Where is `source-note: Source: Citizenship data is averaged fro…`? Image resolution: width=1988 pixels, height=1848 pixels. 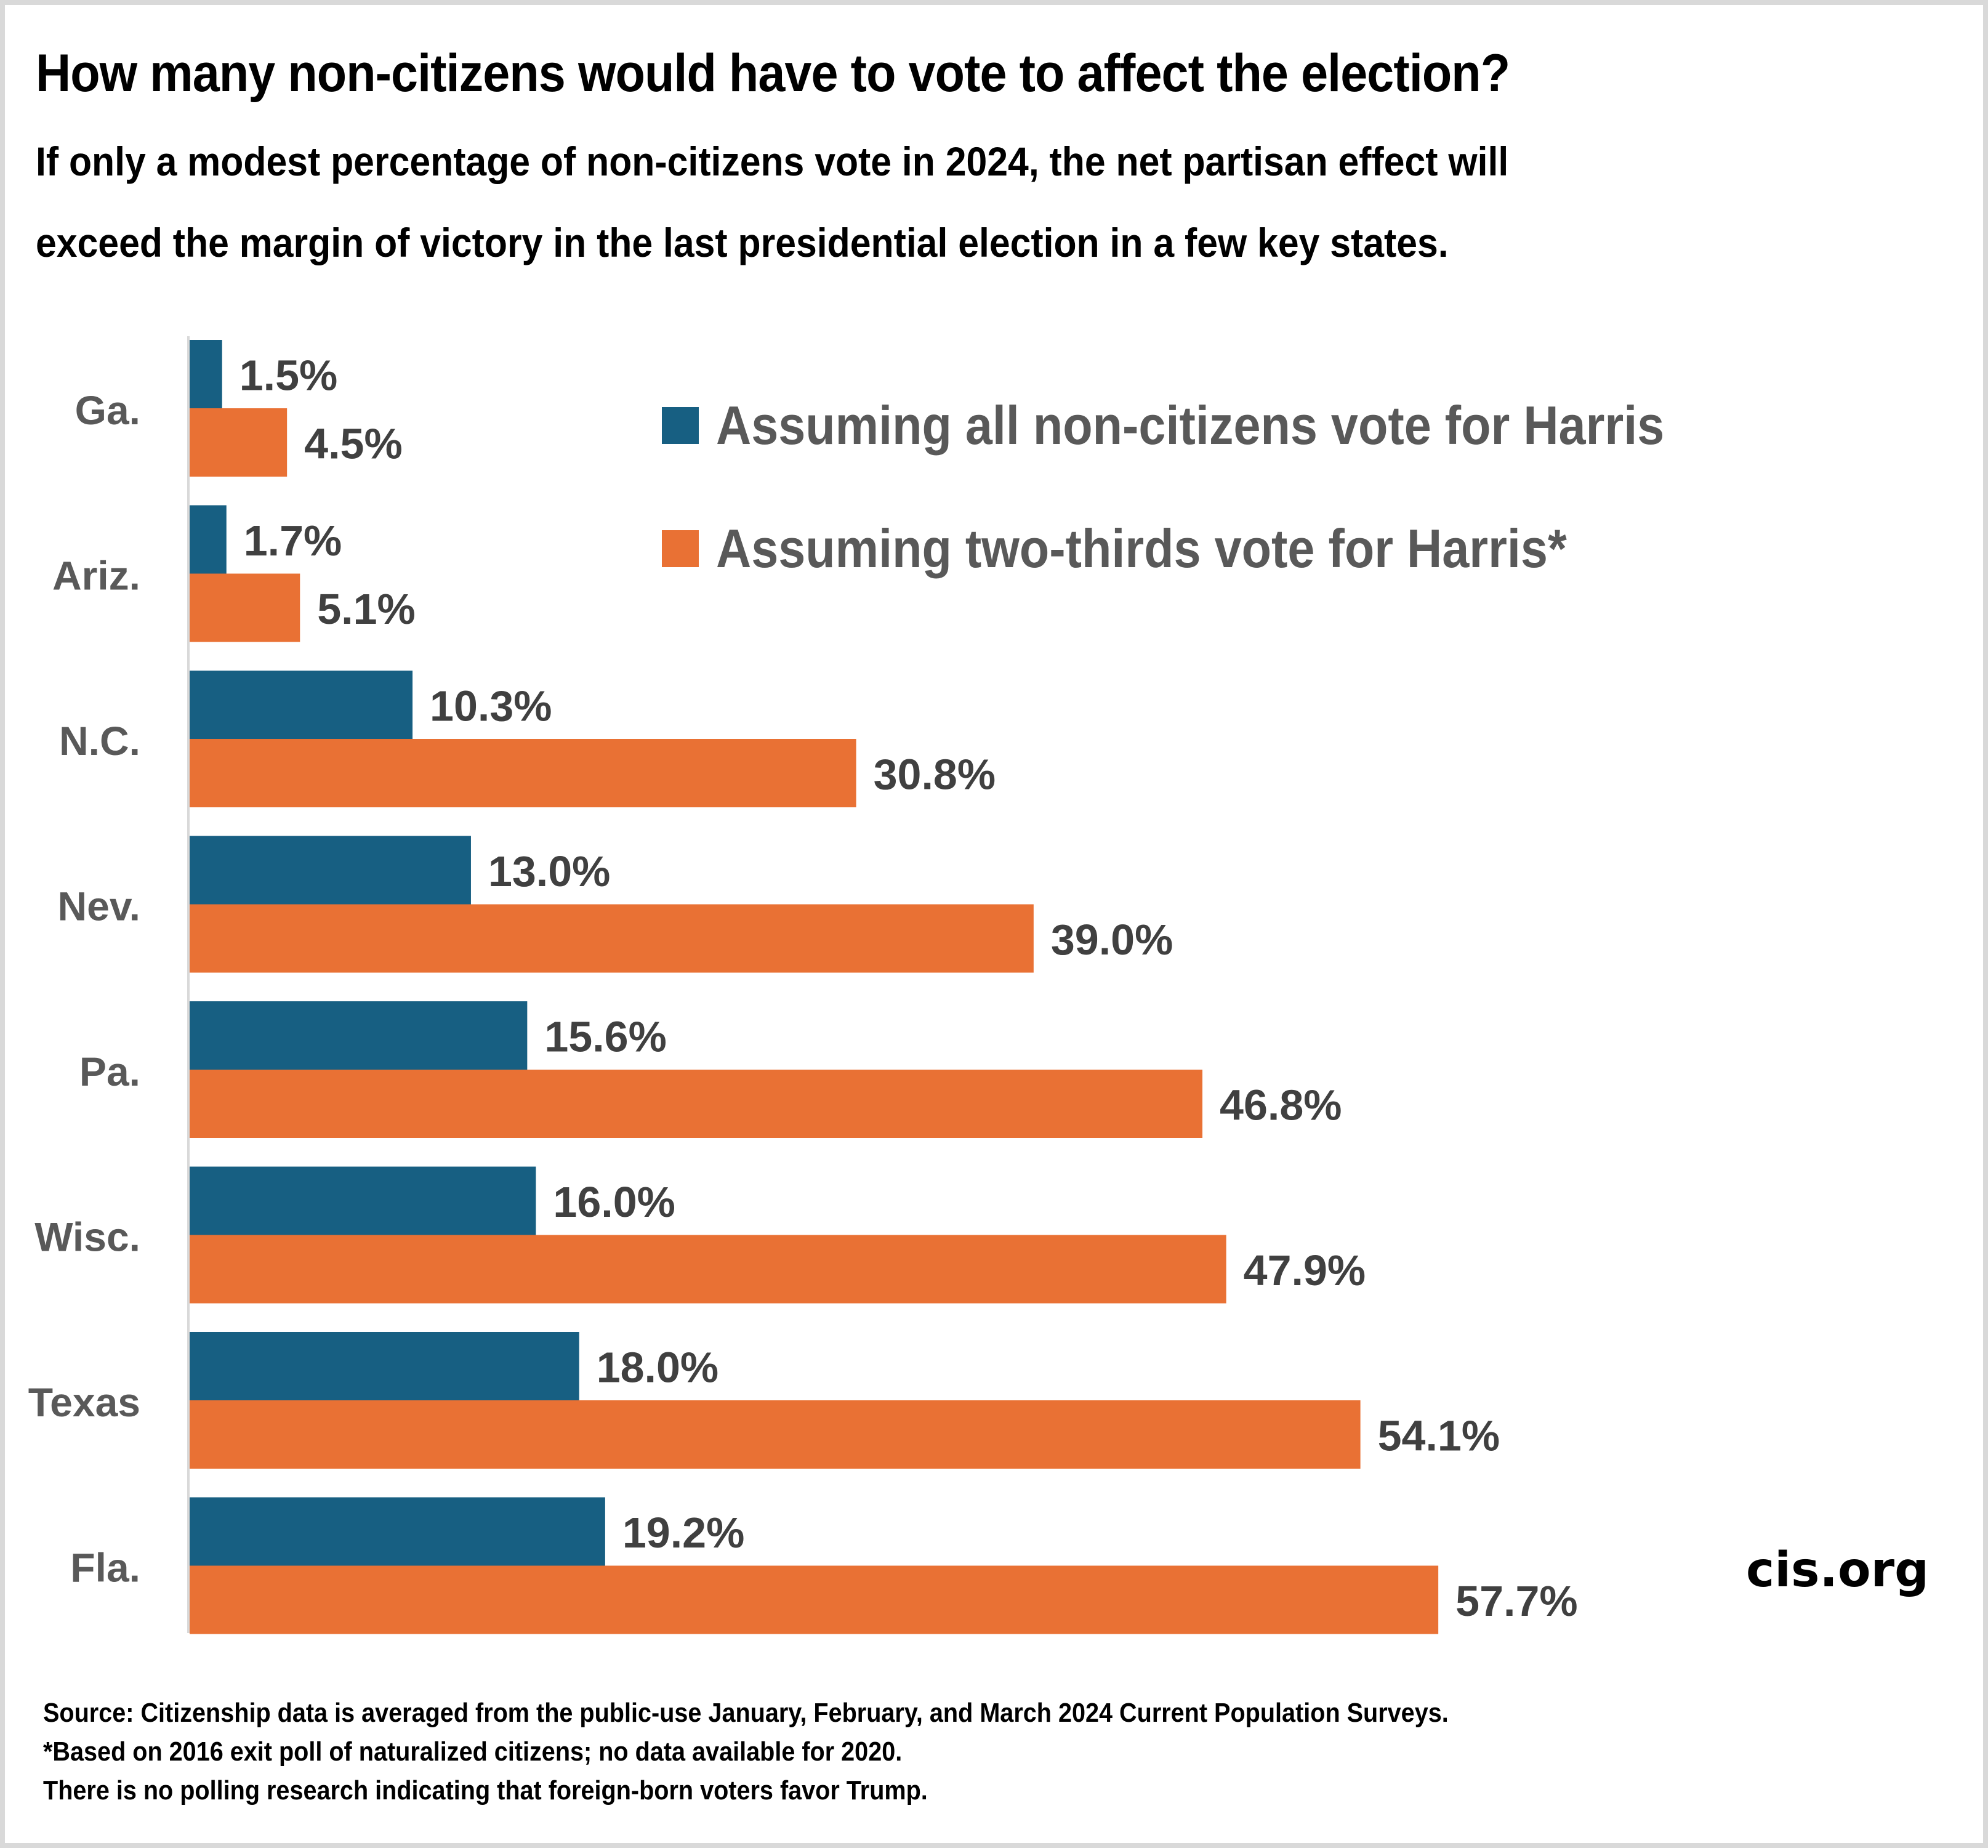
source-note: Source: Citizenship data is averaged fro… is located at coordinates (746, 1713).